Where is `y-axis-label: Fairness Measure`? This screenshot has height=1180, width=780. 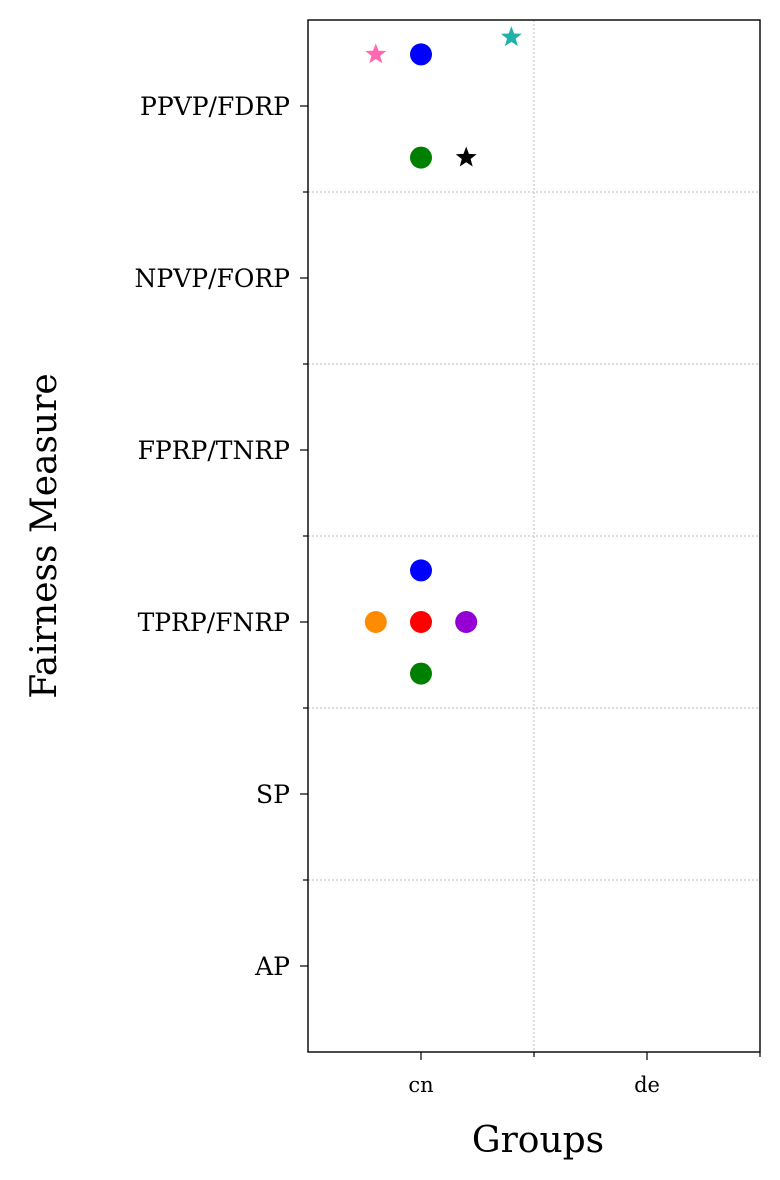 y-axis-label: Fairness Measure is located at coordinates (44, 535).